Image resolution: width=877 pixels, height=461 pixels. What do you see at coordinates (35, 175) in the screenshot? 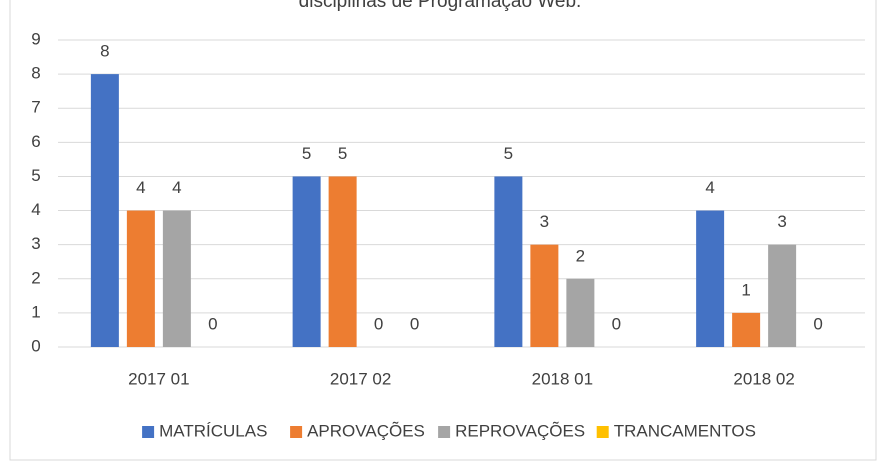
I see `y-tick-label: 5` at bounding box center [35, 175].